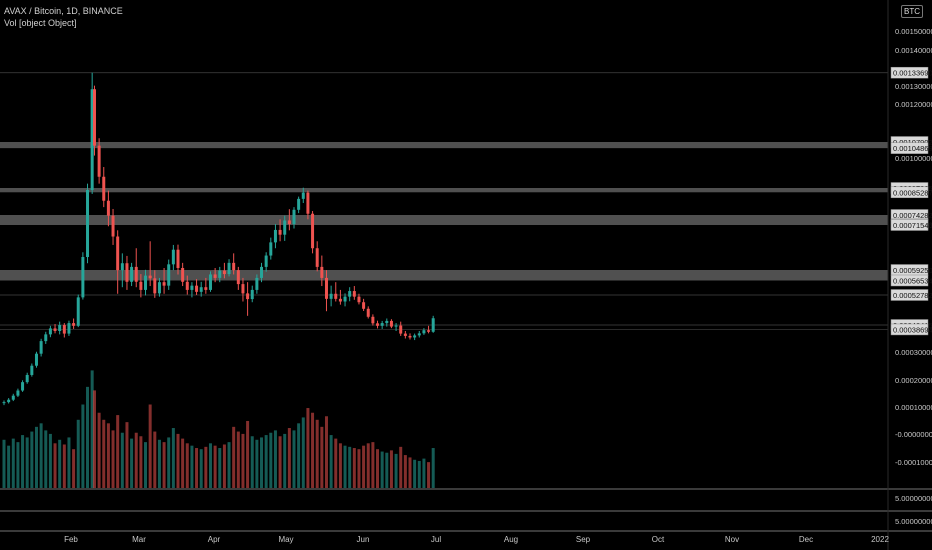  I want to click on price-level-label: 0.00133690, so click(912, 73).